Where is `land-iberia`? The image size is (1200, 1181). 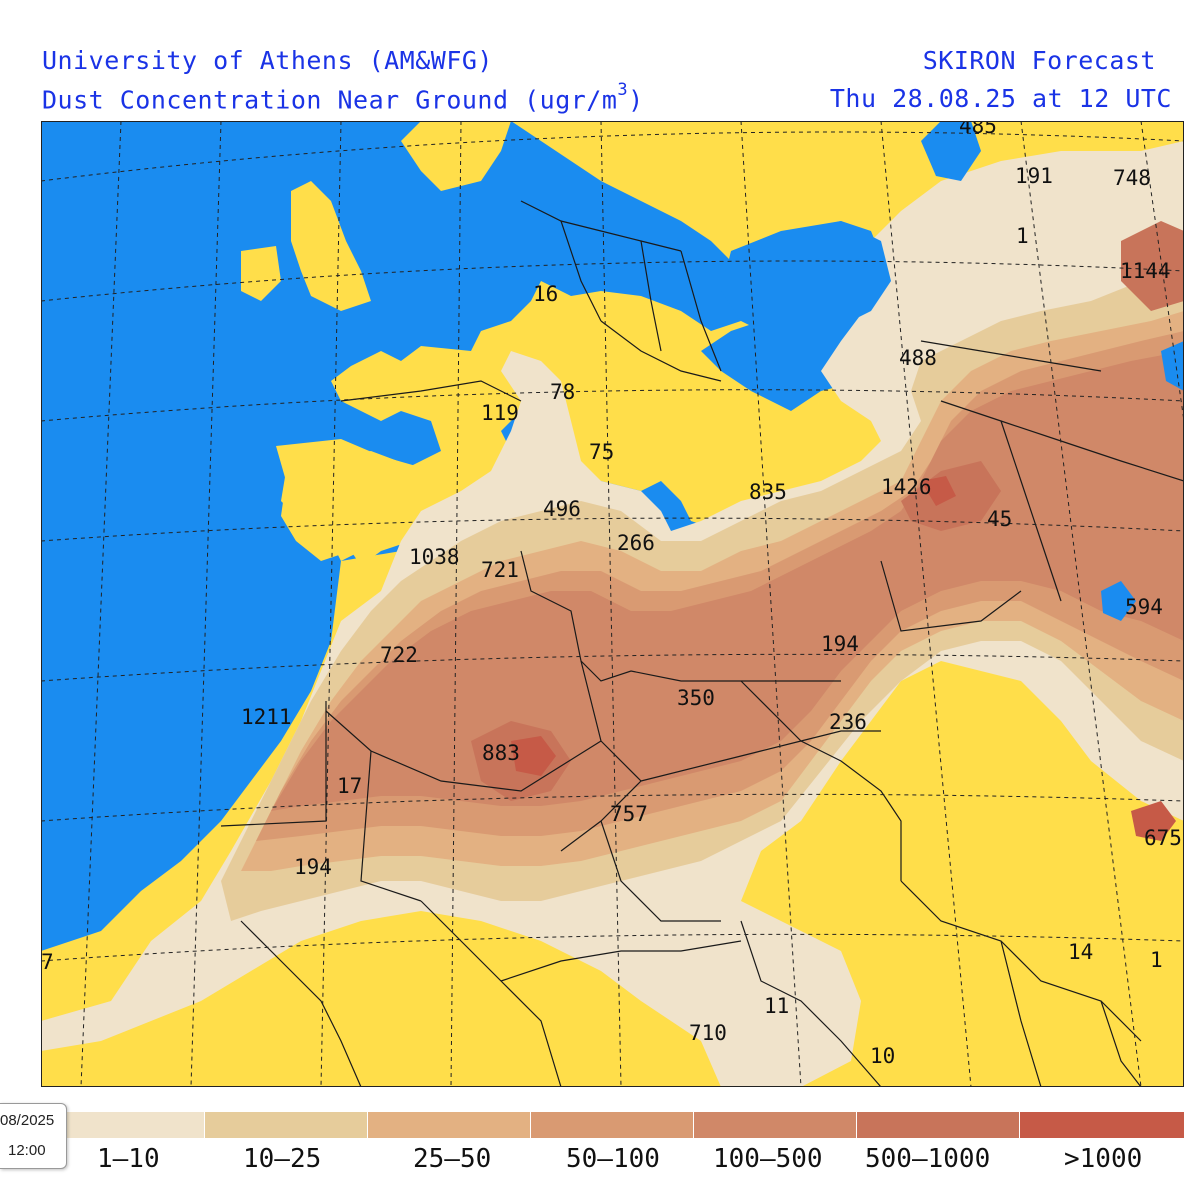 land-iberia is located at coordinates (358, 502).